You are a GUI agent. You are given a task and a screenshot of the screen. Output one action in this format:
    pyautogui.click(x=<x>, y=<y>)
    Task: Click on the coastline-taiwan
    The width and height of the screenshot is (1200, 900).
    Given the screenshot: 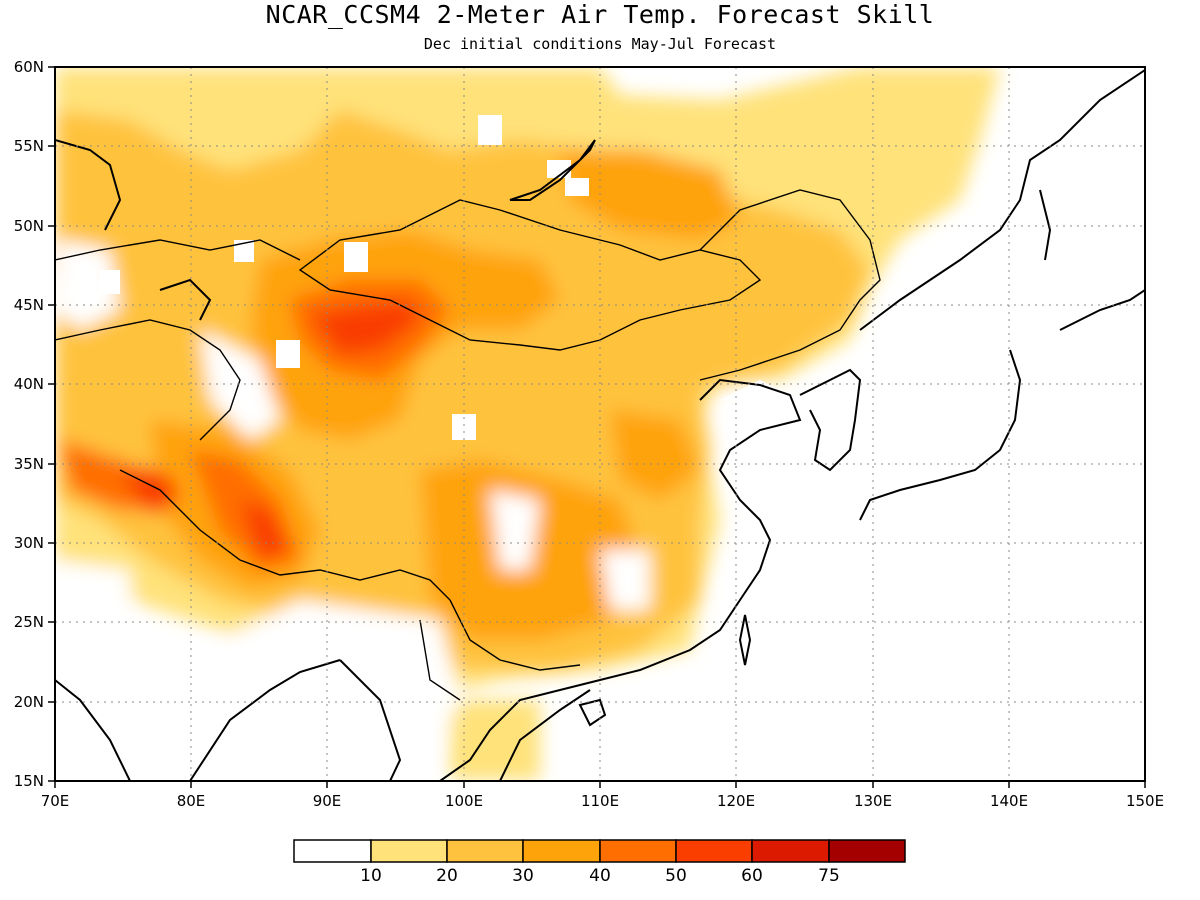 What is the action you would take?
    pyautogui.click(x=745, y=640)
    